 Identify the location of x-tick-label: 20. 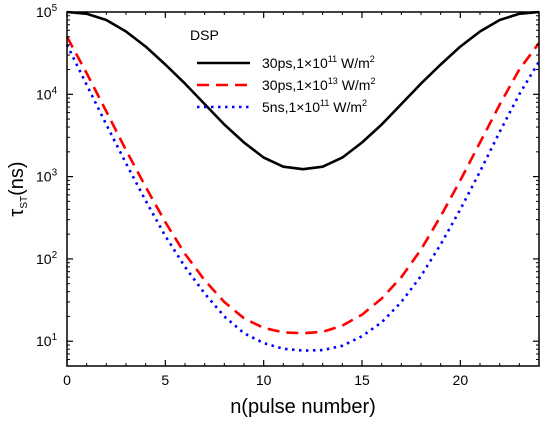
(461, 380).